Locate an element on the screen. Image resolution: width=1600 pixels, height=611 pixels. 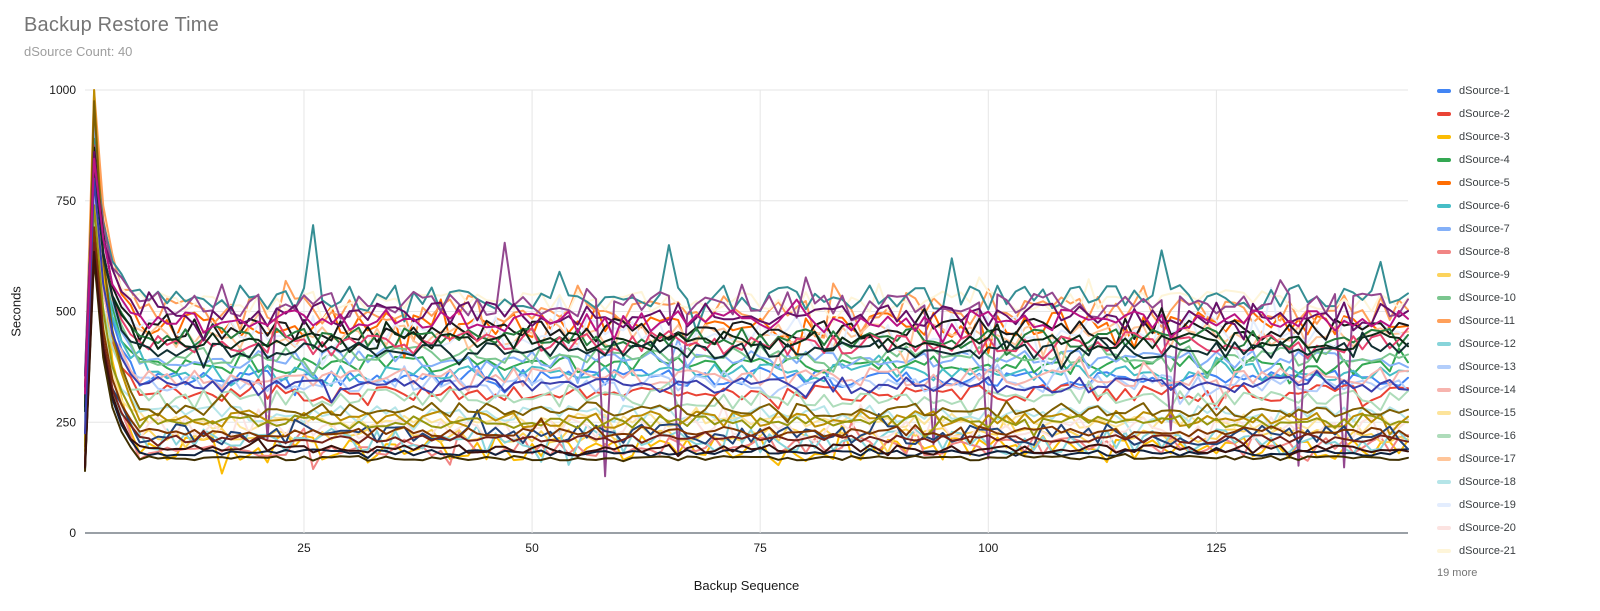
y-tick-label: 500 is located at coordinates (66, 312).